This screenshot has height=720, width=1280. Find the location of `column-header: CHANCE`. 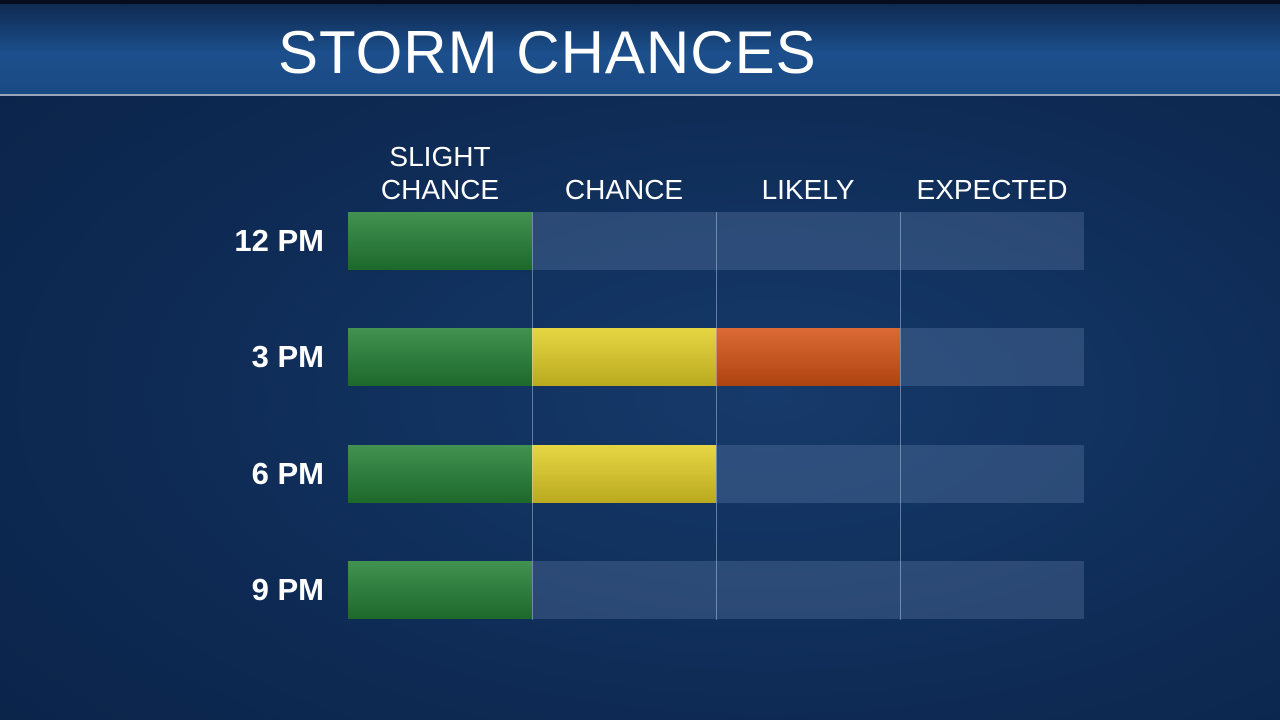

column-header: CHANCE is located at coordinates (624, 189).